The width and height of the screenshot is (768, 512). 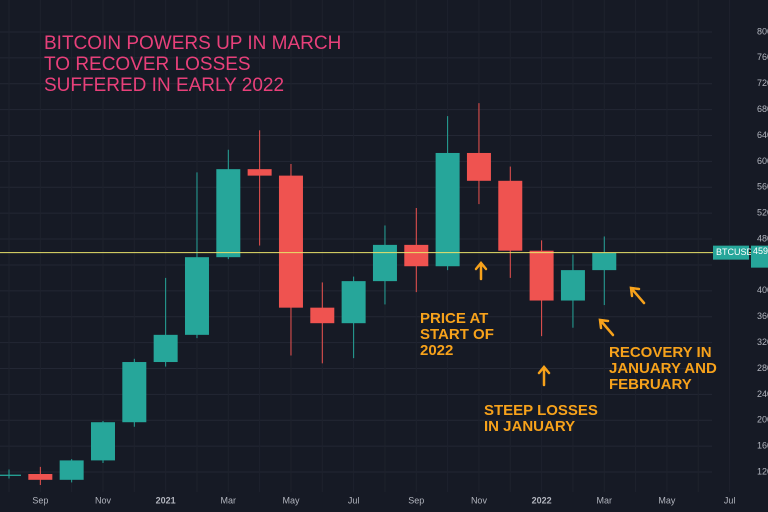 I want to click on price-tag, so click(x=759, y=256).